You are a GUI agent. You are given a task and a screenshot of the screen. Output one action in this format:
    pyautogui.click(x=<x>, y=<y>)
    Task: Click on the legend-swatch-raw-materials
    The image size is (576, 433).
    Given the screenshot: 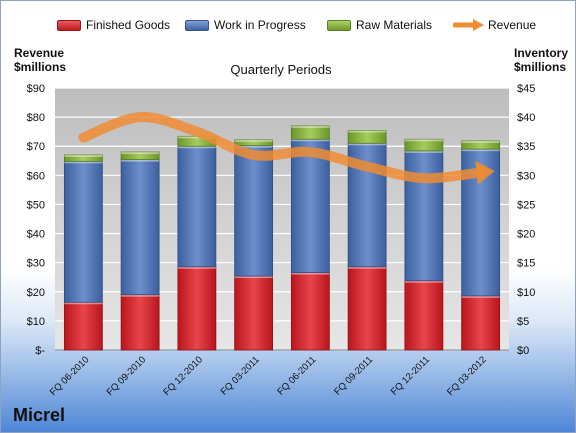 What is the action you would take?
    pyautogui.click(x=339, y=25)
    